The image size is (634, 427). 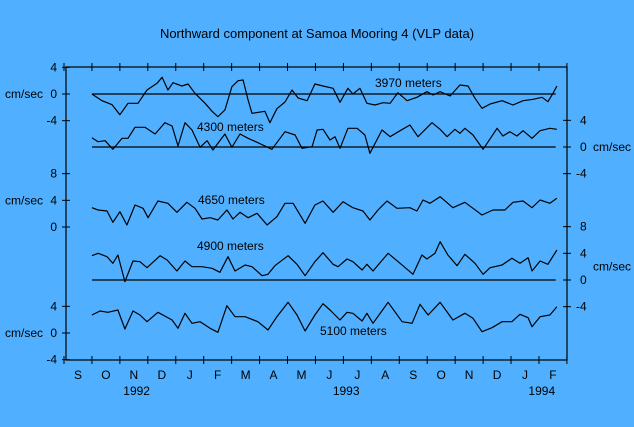 What do you see at coordinates (353, 331) in the screenshot?
I see `series-label: 5100 meters` at bounding box center [353, 331].